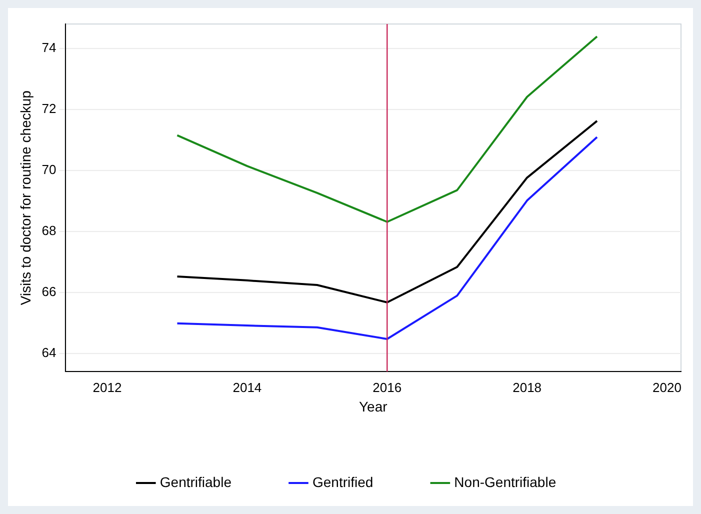 The height and width of the screenshot is (514, 701). I want to click on x-tick-label: 2020, so click(667, 387).